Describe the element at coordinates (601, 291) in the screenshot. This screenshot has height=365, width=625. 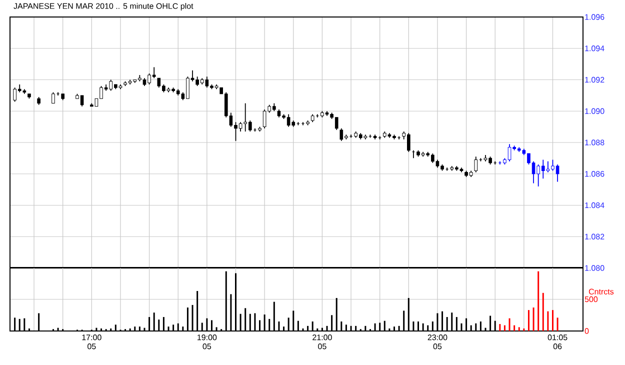
I see `y-axis-title: Cntrcts` at that location.